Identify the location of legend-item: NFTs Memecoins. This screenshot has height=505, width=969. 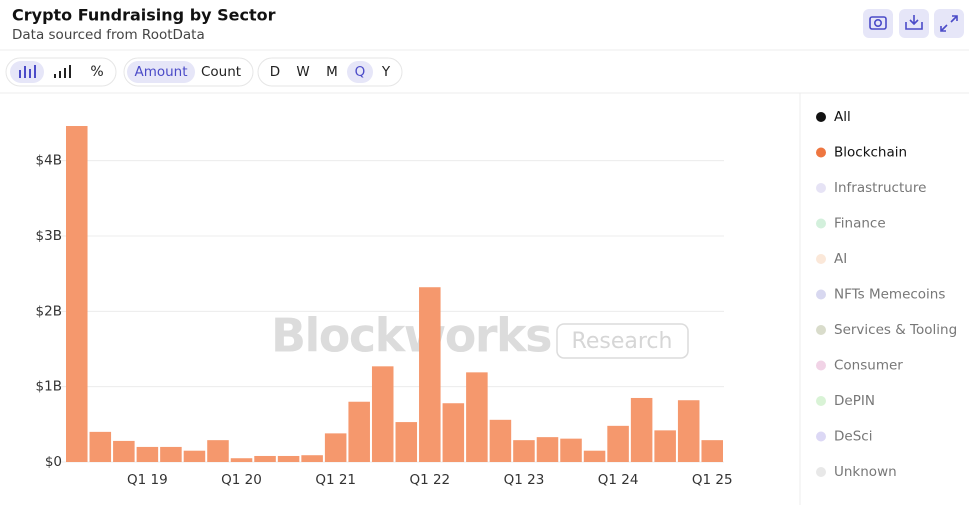
(880, 295).